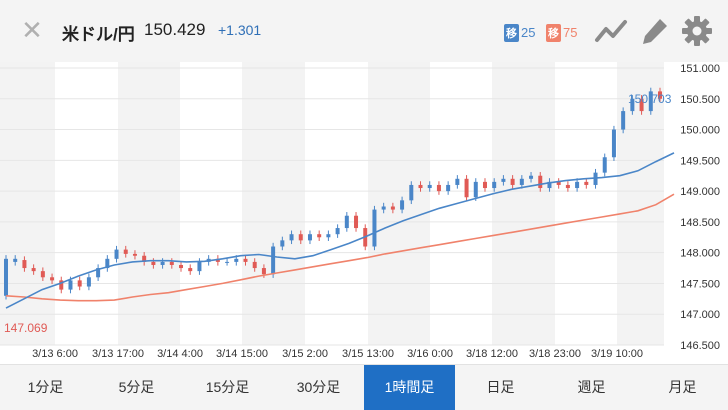 The image size is (728, 410). What do you see at coordinates (700, 346) in the screenshot?
I see `y-tick-label: 146.500` at bounding box center [700, 346].